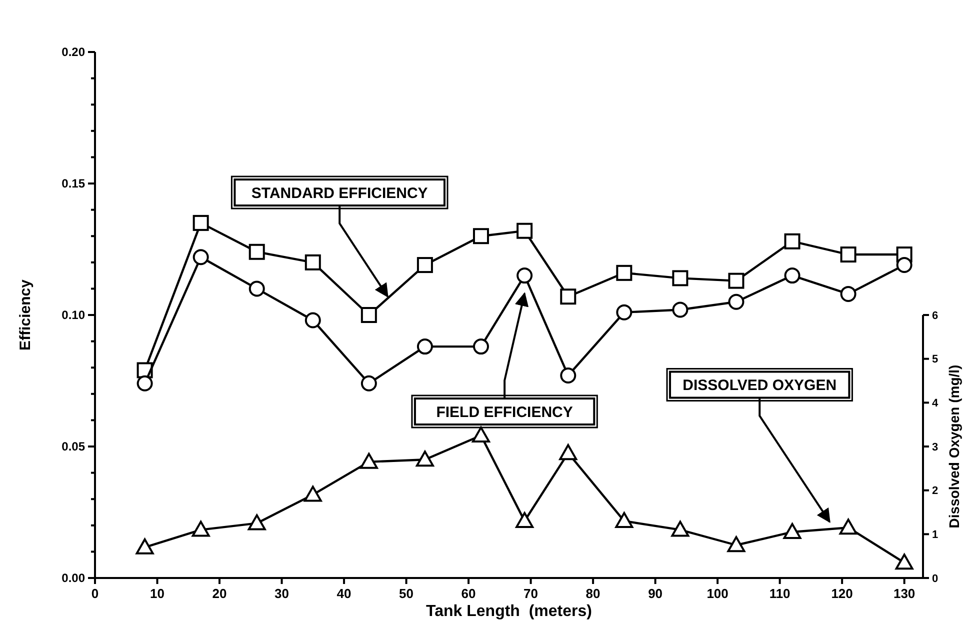  I want to click on x-tick-label: 10, so click(157, 593).